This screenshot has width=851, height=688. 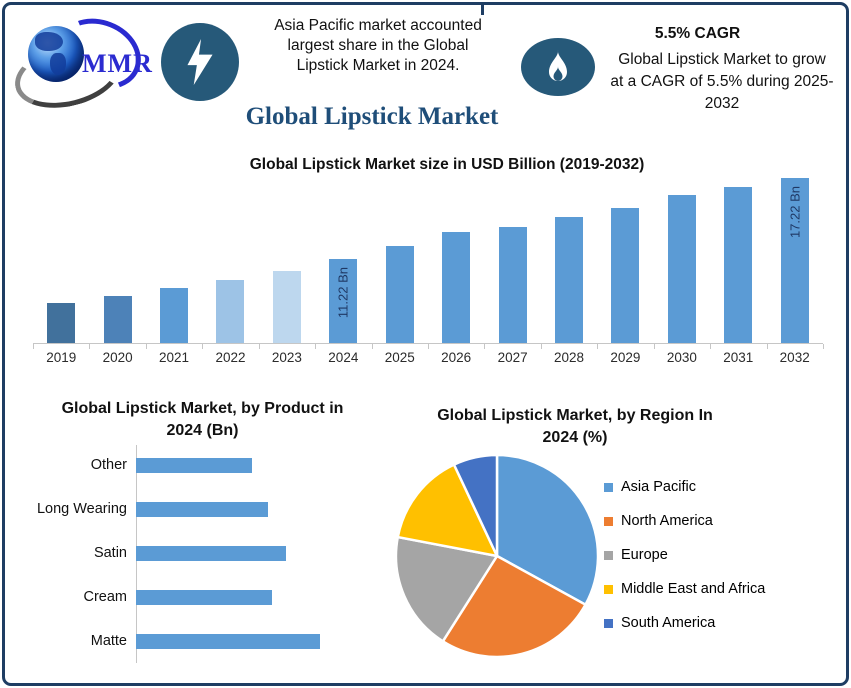 I want to click on year-label-2023: 2023, so click(x=286, y=357).